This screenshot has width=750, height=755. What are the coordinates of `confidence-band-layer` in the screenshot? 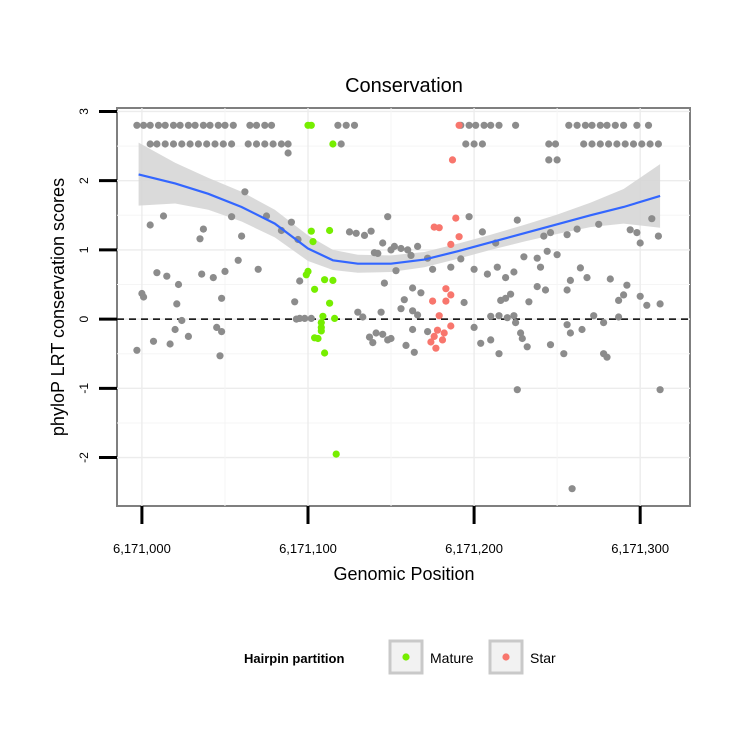 It's located at (399, 207).